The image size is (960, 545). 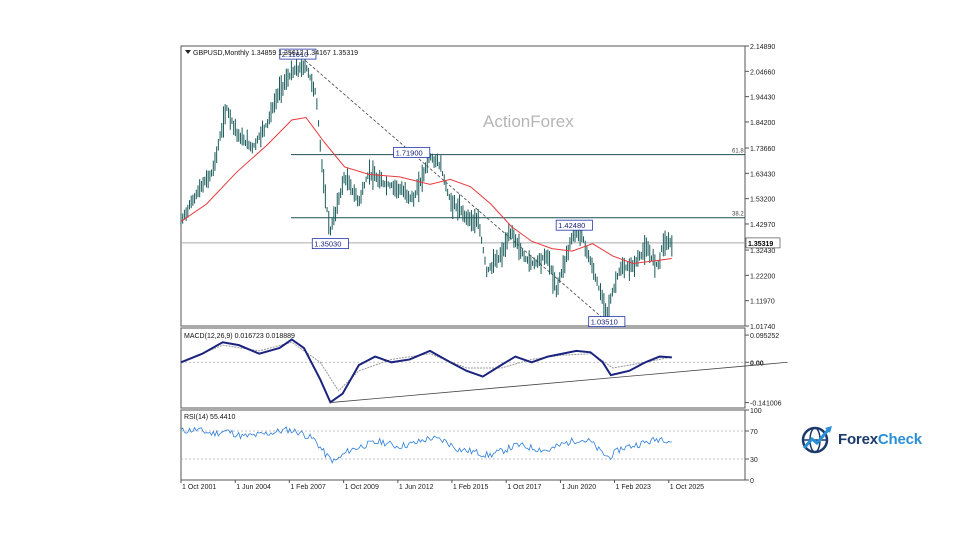 I want to click on main-ytick-label: 2.14890, so click(x=762, y=47).